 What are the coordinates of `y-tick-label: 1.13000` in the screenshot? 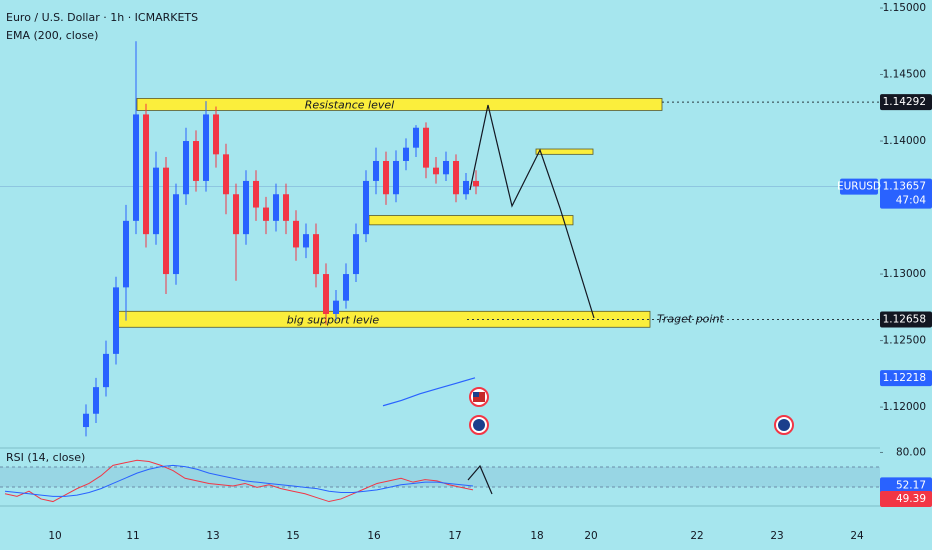 It's located at (904, 274).